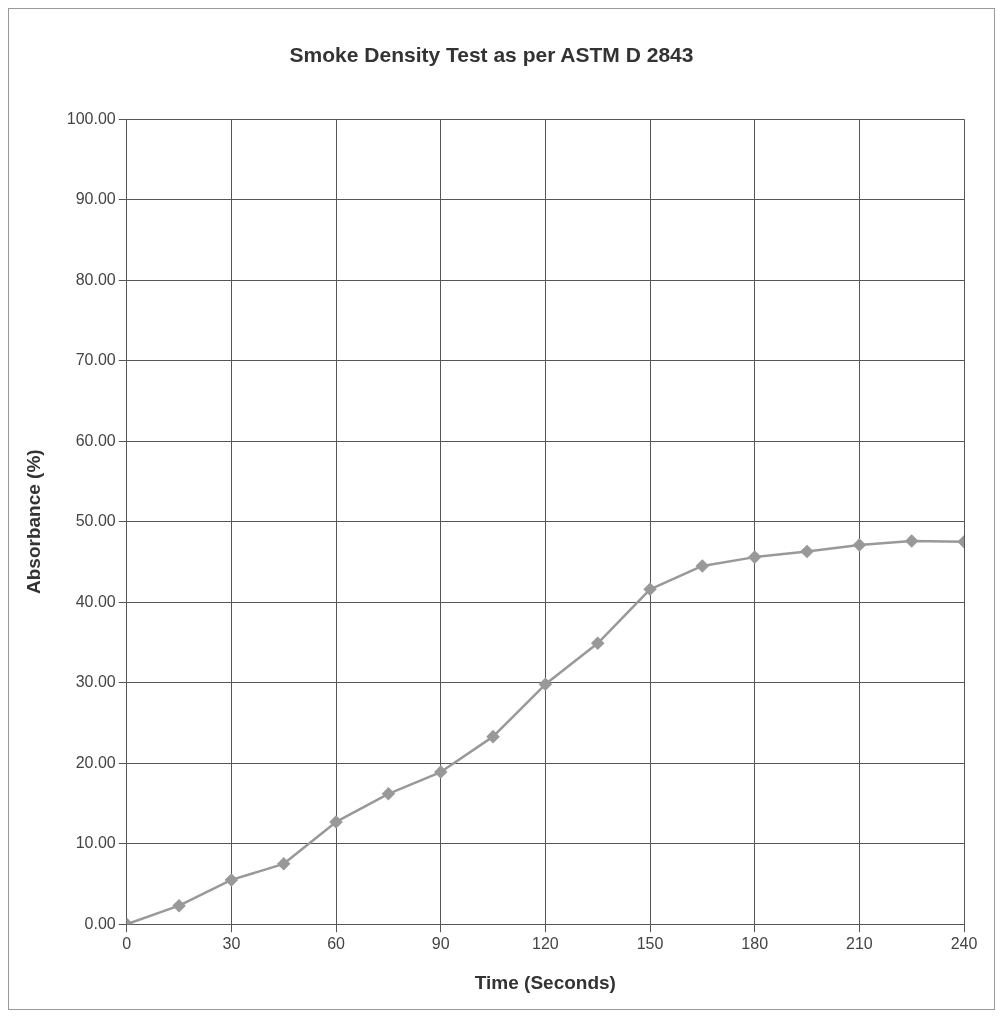 This screenshot has width=1003, height=1019. I want to click on y-tick-label: 50.00, so click(95, 521).